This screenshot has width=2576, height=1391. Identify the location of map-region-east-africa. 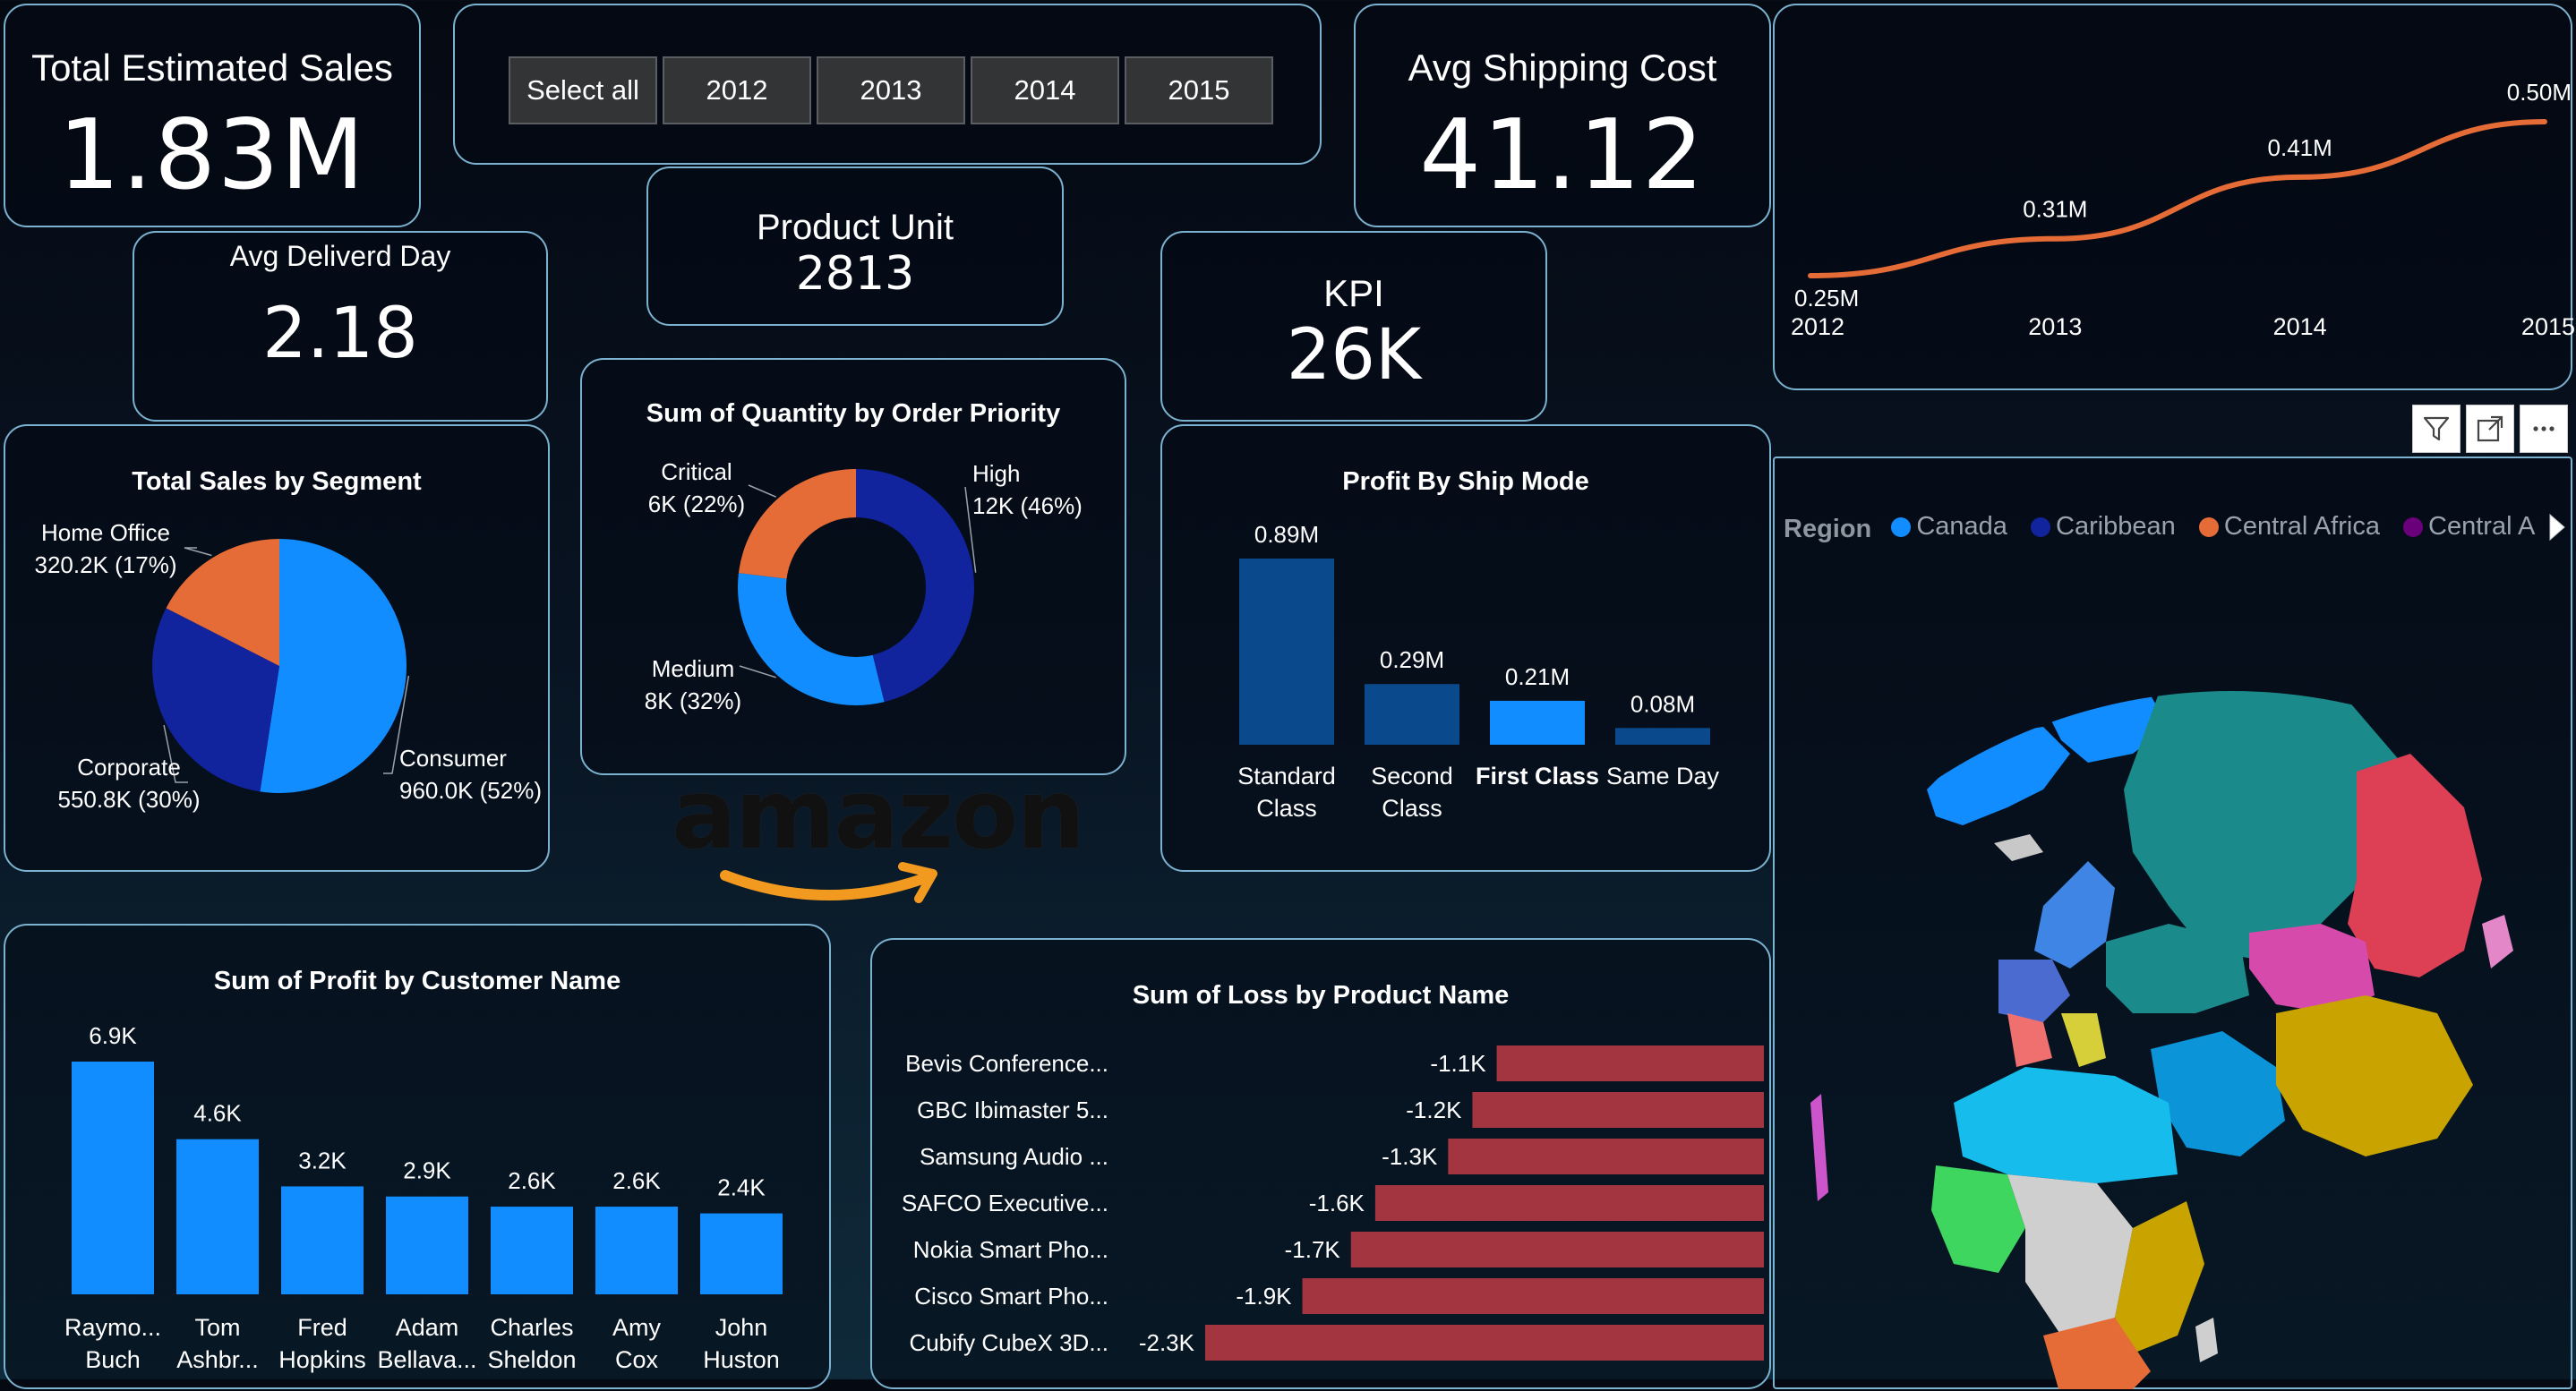
(2159, 1277).